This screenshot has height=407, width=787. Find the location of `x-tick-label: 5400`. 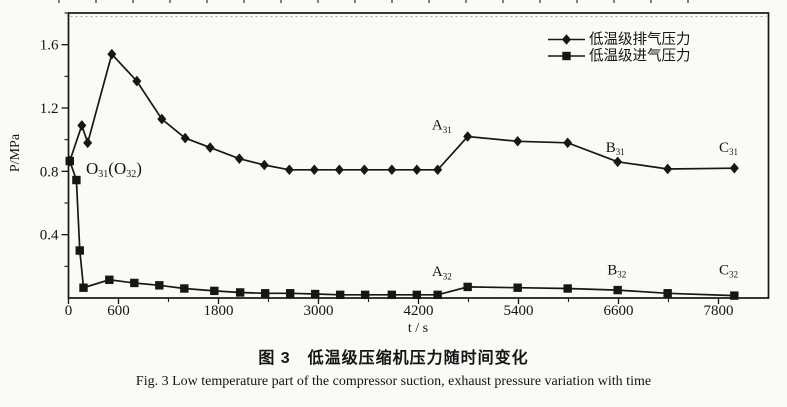

x-tick-label: 5400 is located at coordinates (519, 311).